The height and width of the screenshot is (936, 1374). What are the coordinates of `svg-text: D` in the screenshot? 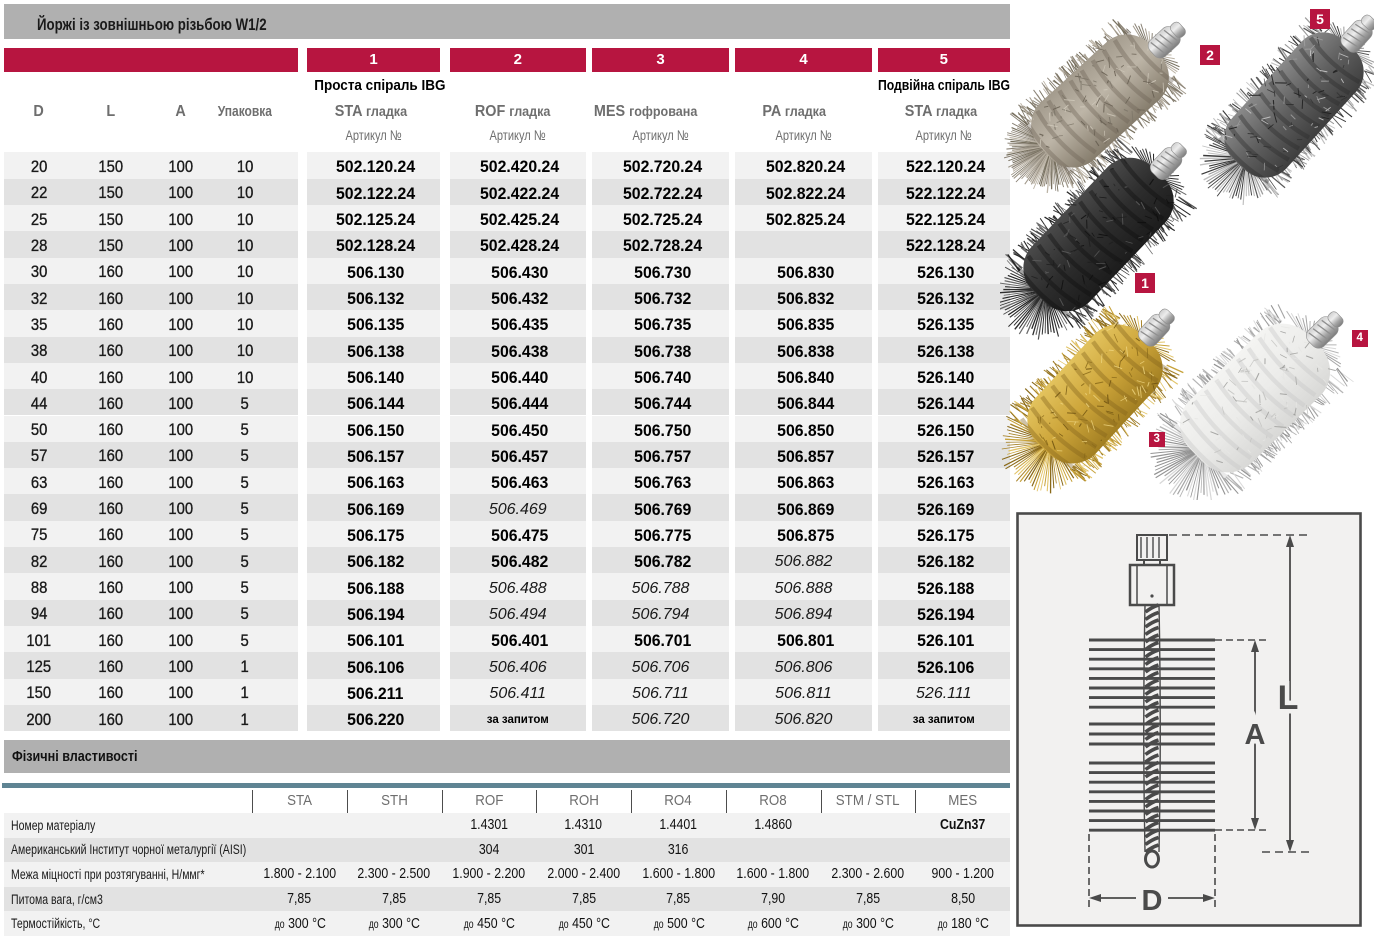 It's located at (1152, 901).